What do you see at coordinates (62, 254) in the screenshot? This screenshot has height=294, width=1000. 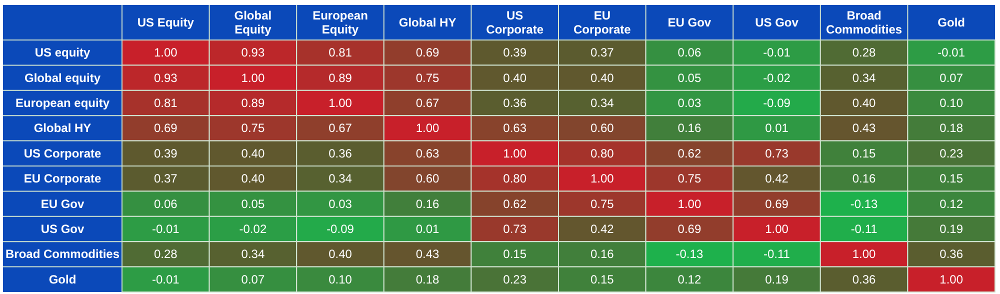 I see `y-tick-label: Broad Commodities` at bounding box center [62, 254].